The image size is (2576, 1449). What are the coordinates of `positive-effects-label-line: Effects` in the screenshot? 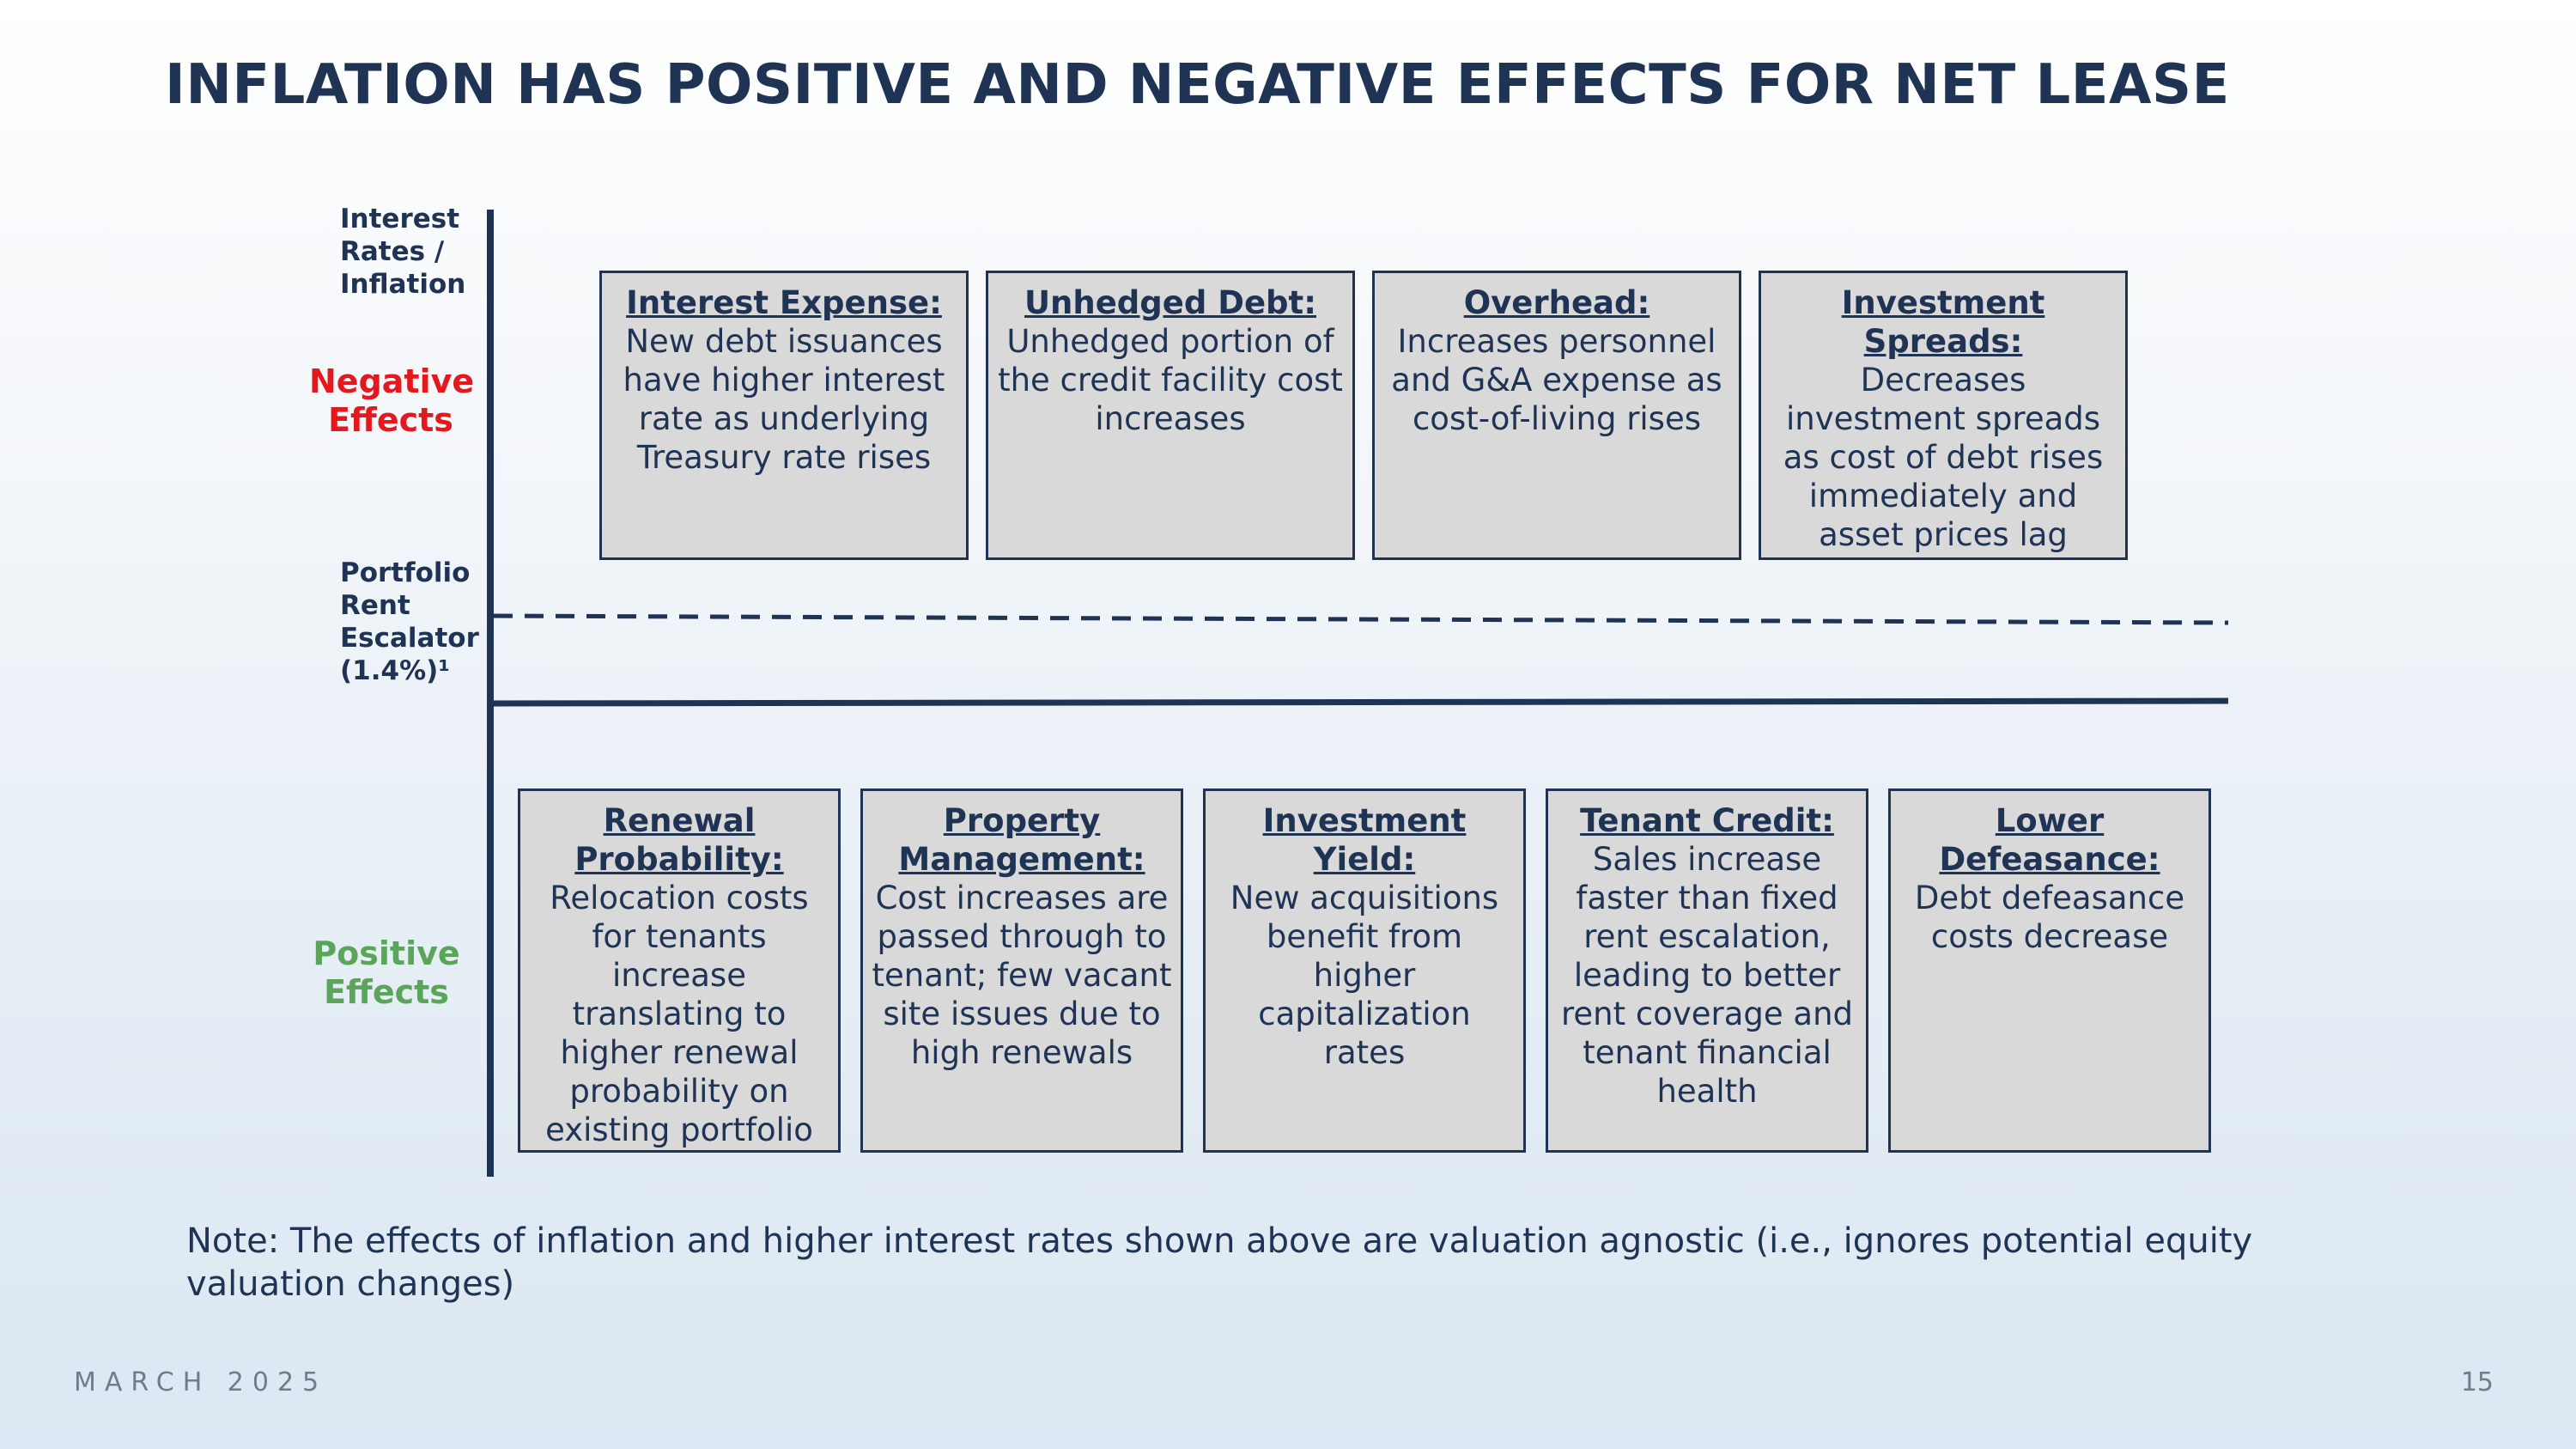 It's located at (387, 992).